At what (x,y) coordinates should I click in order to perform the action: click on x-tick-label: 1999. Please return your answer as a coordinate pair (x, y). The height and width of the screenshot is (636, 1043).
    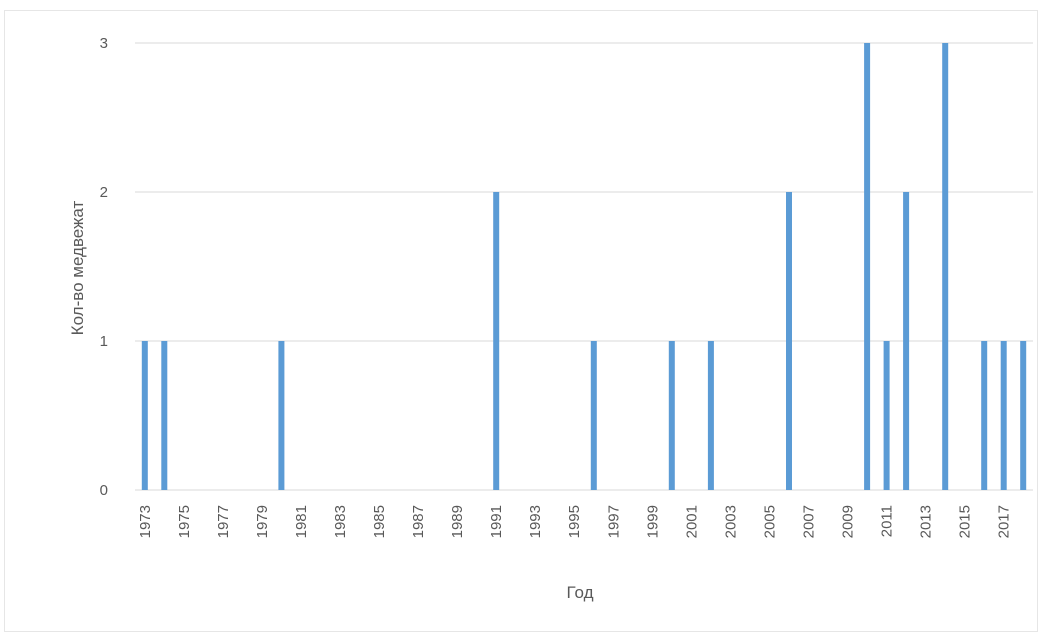
    Looking at the image, I should click on (652, 521).